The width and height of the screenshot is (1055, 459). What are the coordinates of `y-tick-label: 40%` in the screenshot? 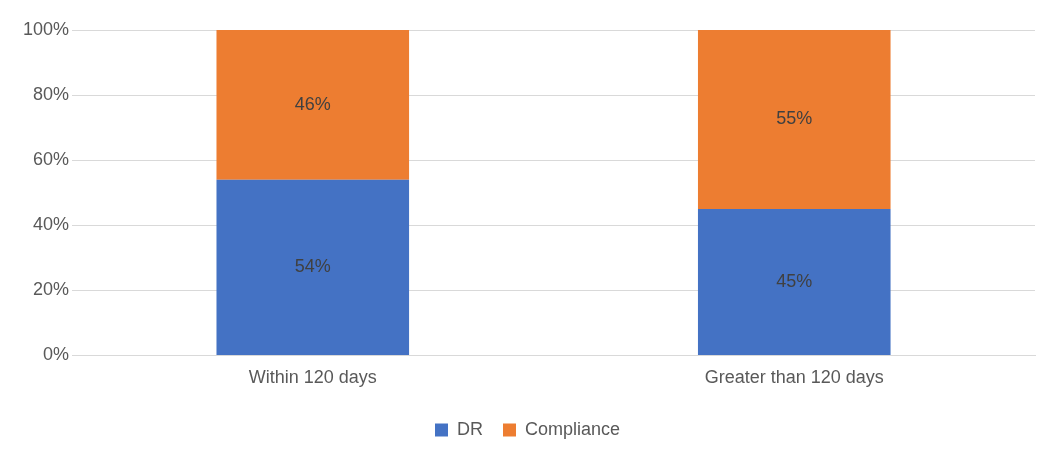 It's located at (51, 224).